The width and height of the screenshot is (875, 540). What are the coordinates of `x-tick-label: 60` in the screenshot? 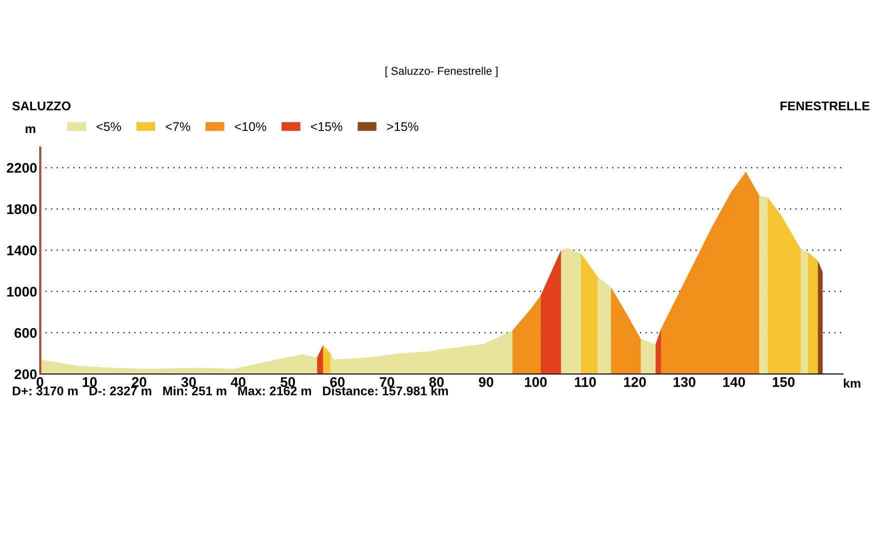 It's located at (337, 382).